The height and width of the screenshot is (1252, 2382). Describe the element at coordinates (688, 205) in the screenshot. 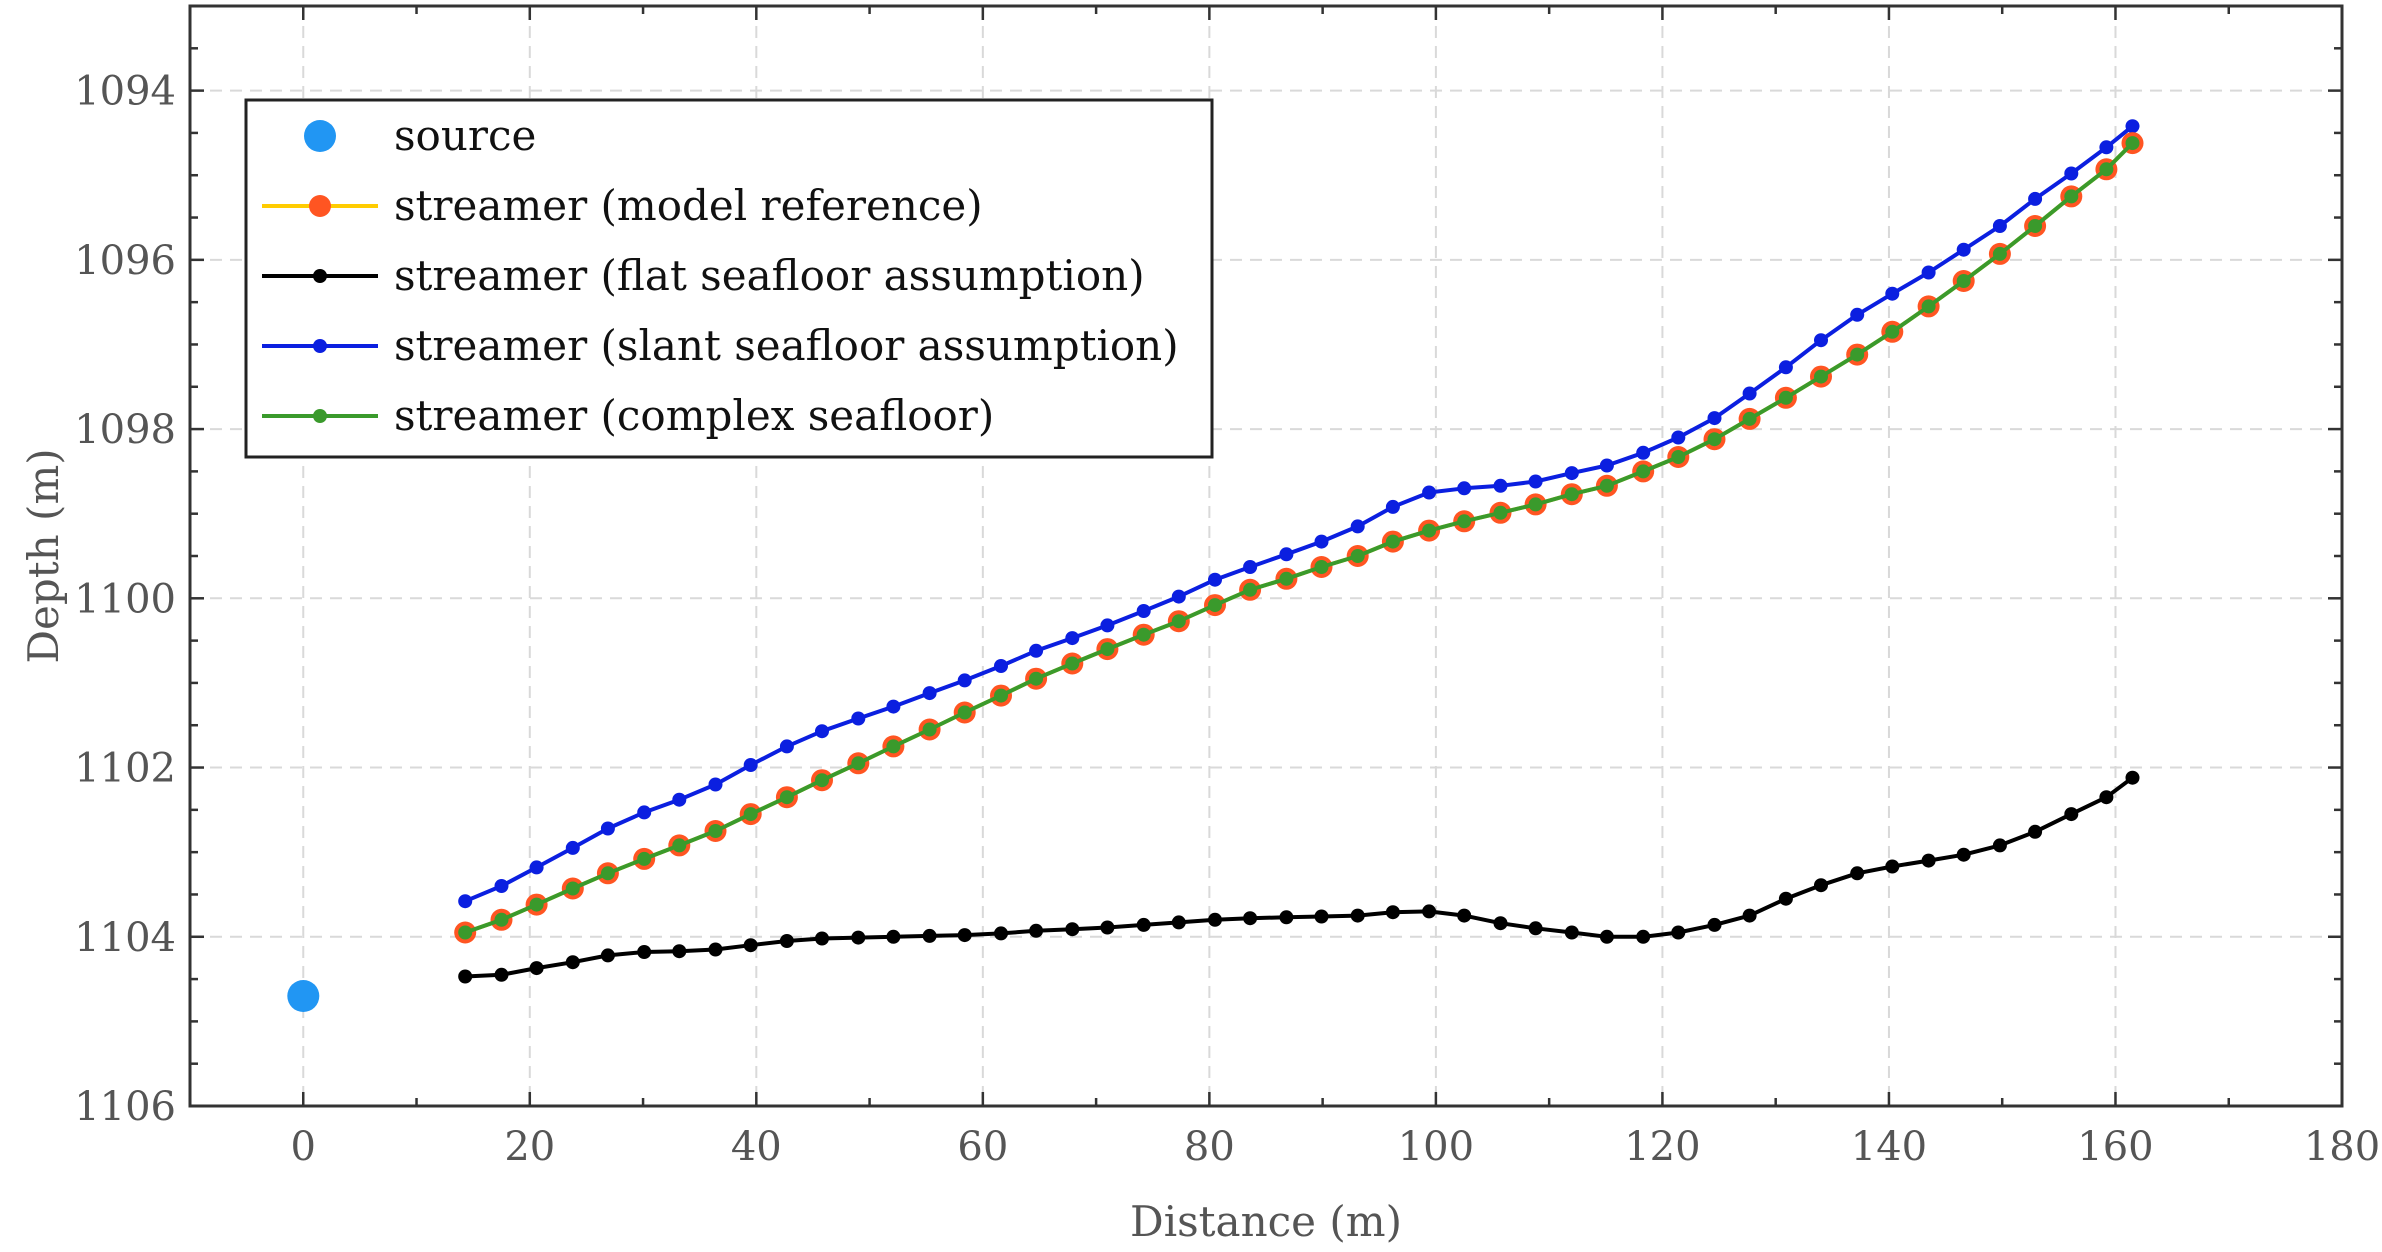

I see `legend-label: streamer (model reference)` at that location.